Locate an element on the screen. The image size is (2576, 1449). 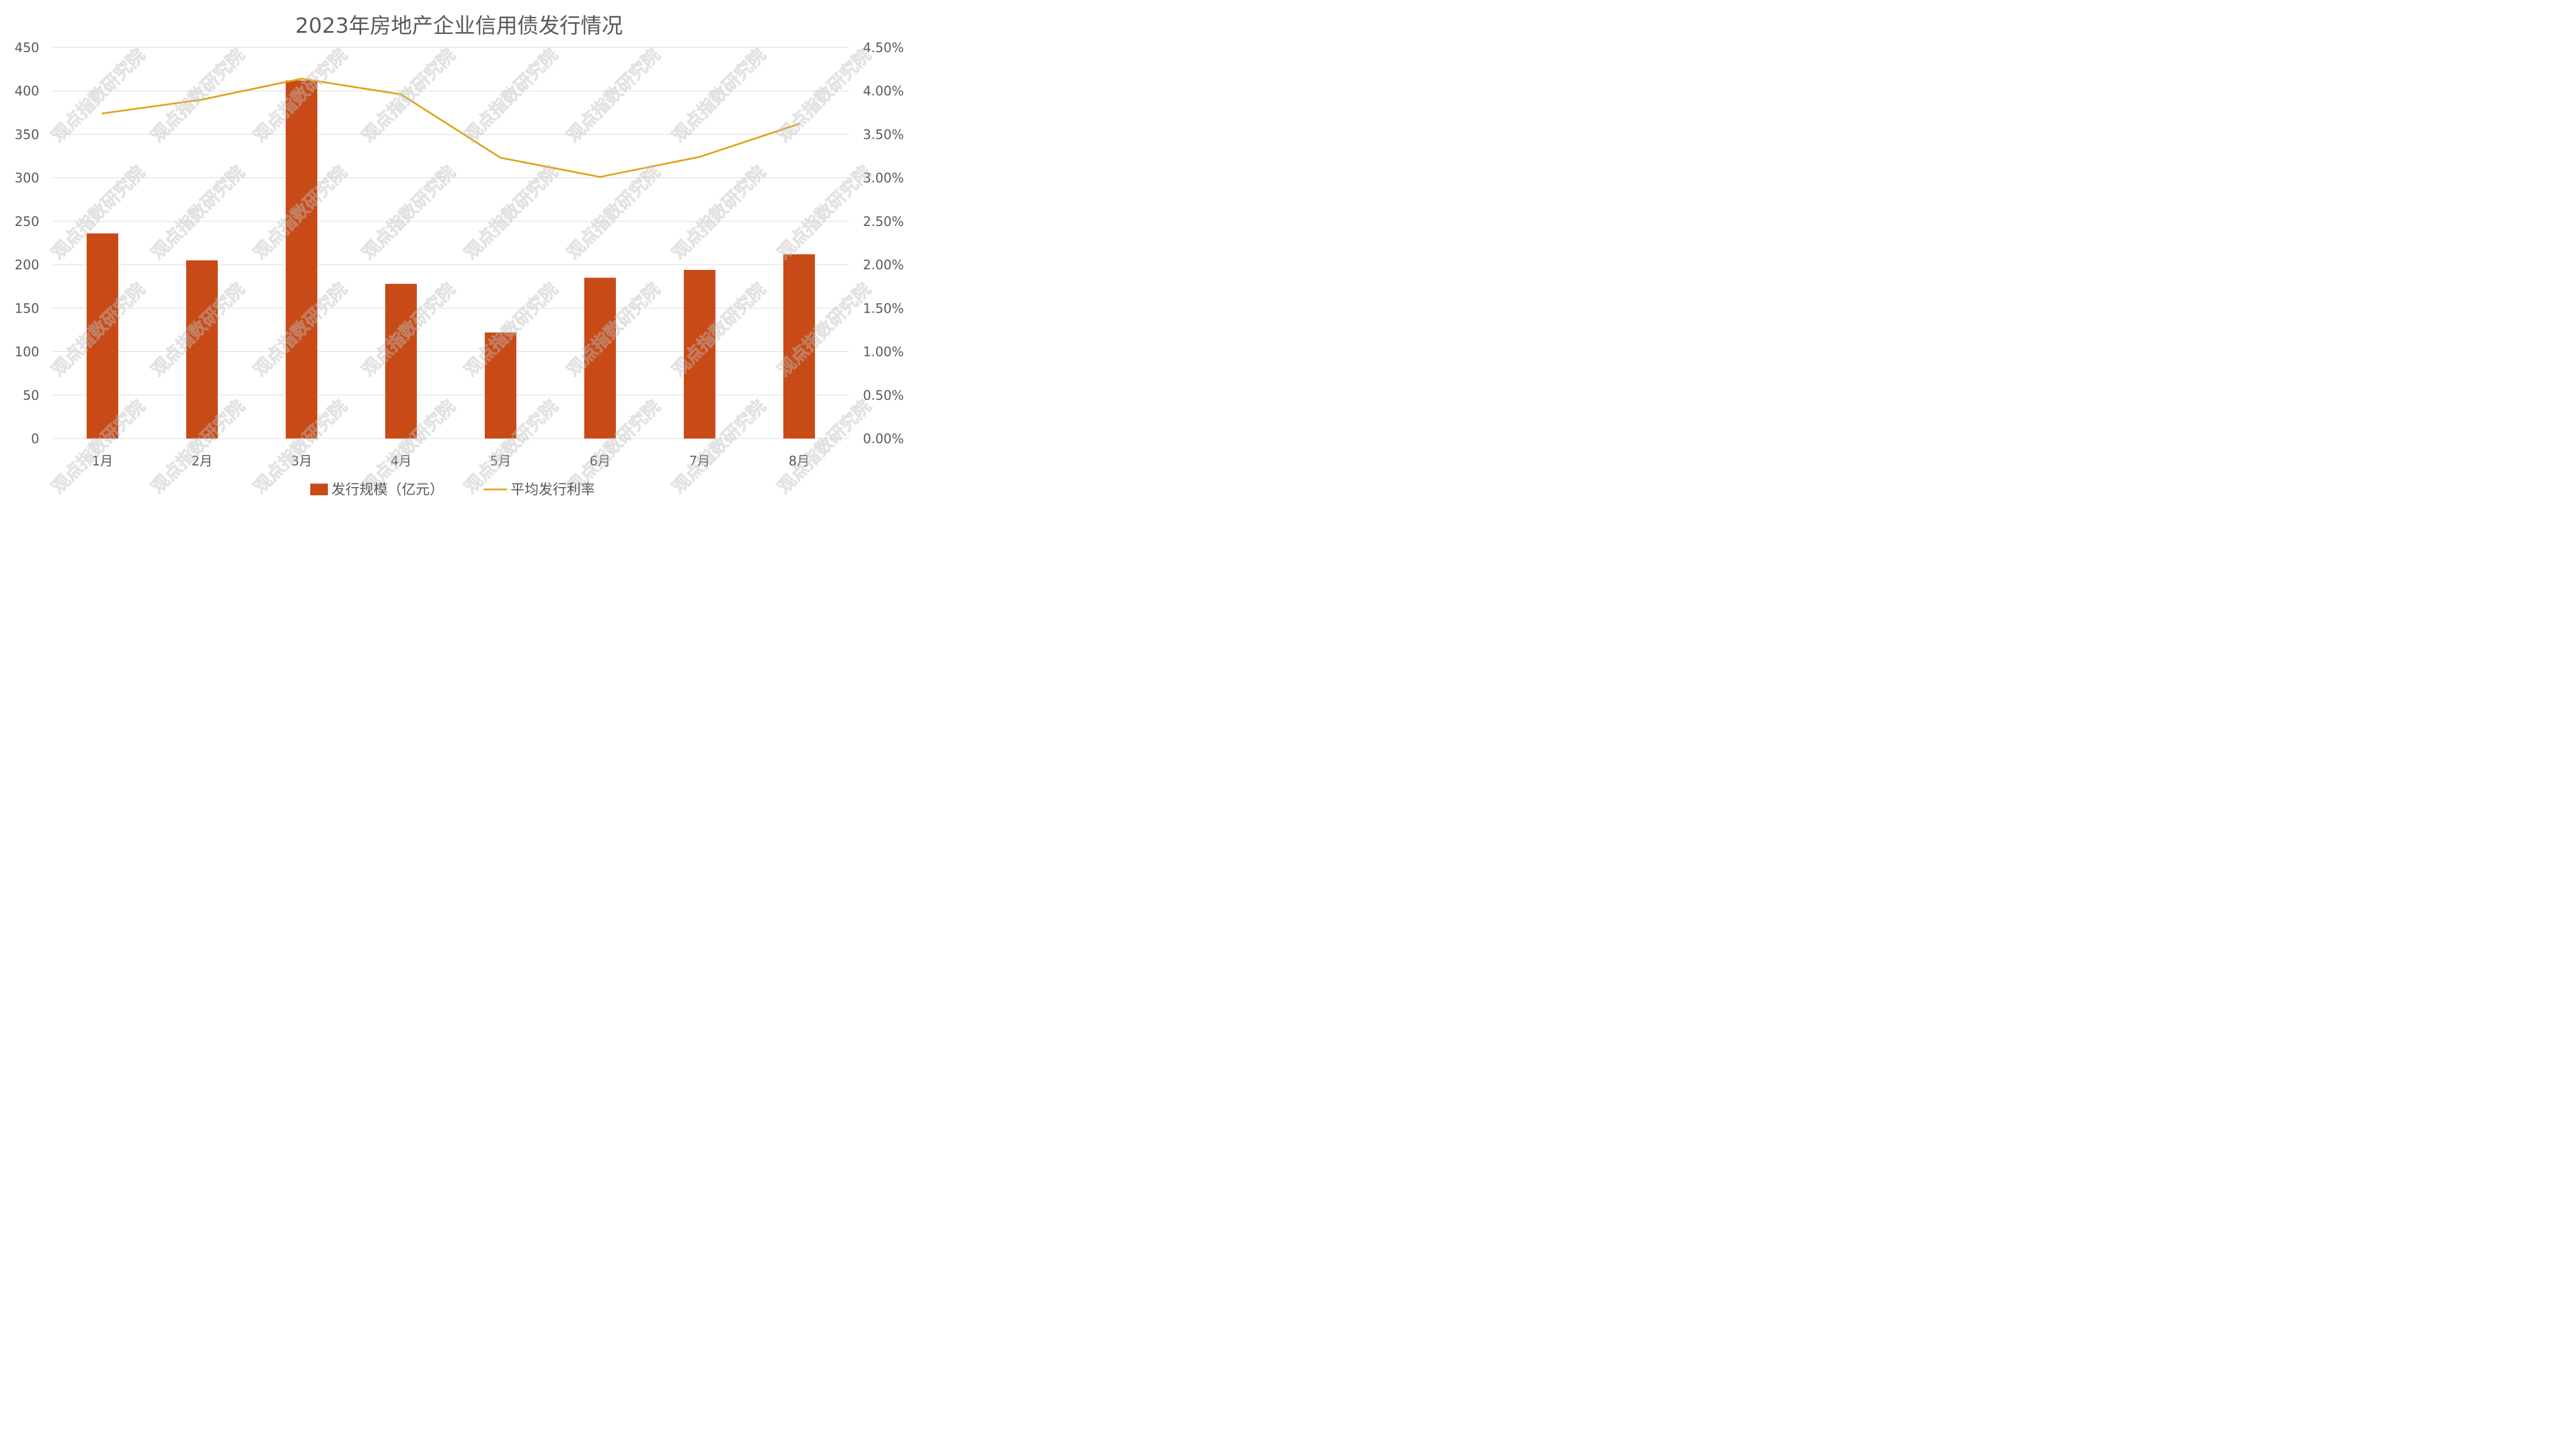
right-axis-tick-label: 4.00% is located at coordinates (883, 91).